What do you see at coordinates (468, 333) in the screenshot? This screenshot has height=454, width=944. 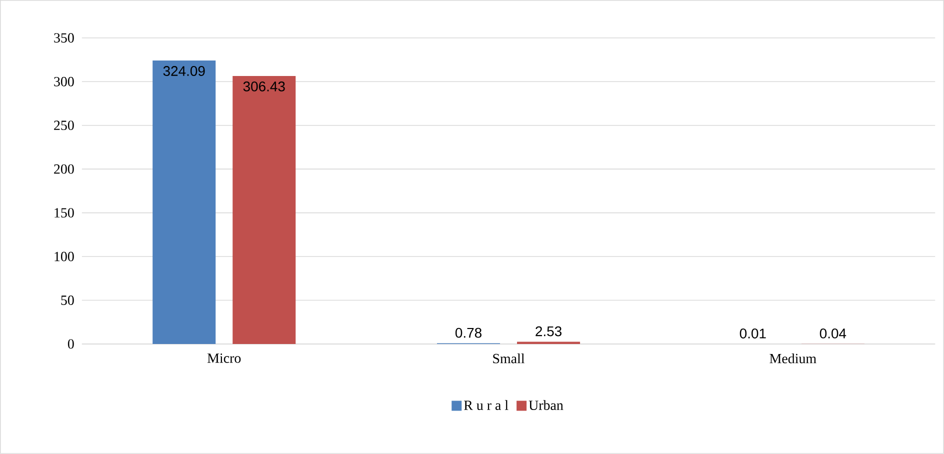 I see `data-label: 0.78` at bounding box center [468, 333].